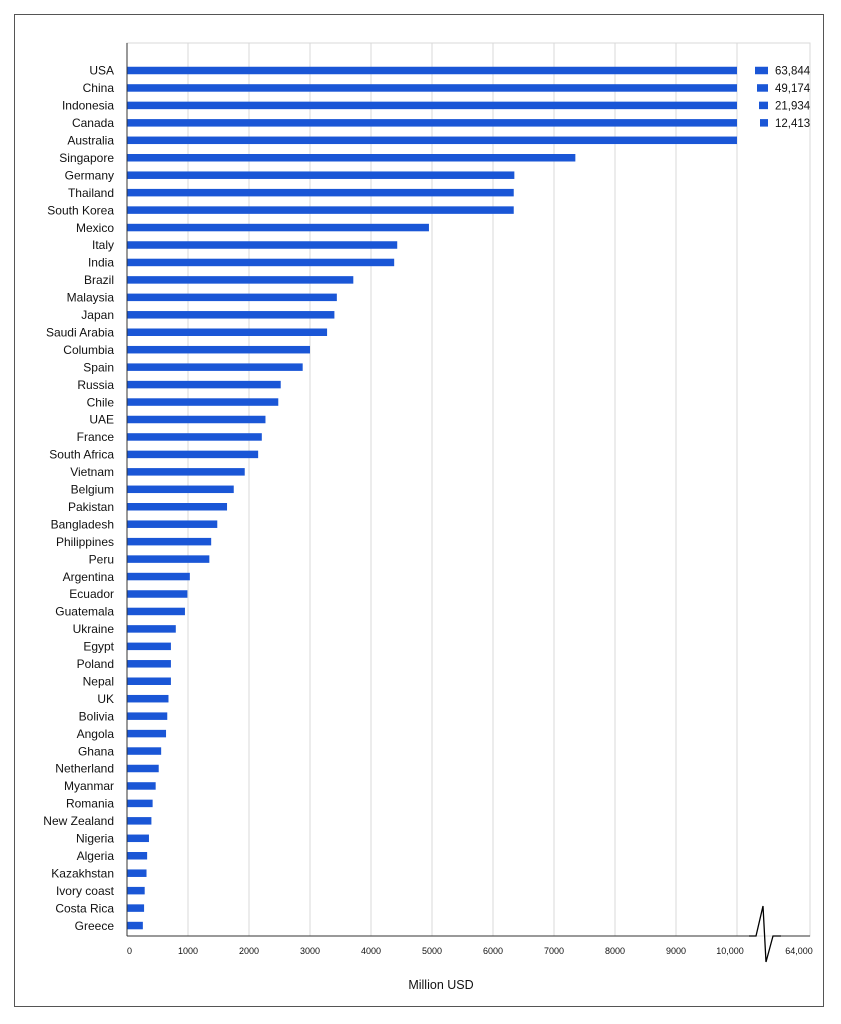 Image resolution: width=841 pixels, height=1024 pixels. What do you see at coordinates (91, 594) in the screenshot?
I see `category-label: Ecuador` at bounding box center [91, 594].